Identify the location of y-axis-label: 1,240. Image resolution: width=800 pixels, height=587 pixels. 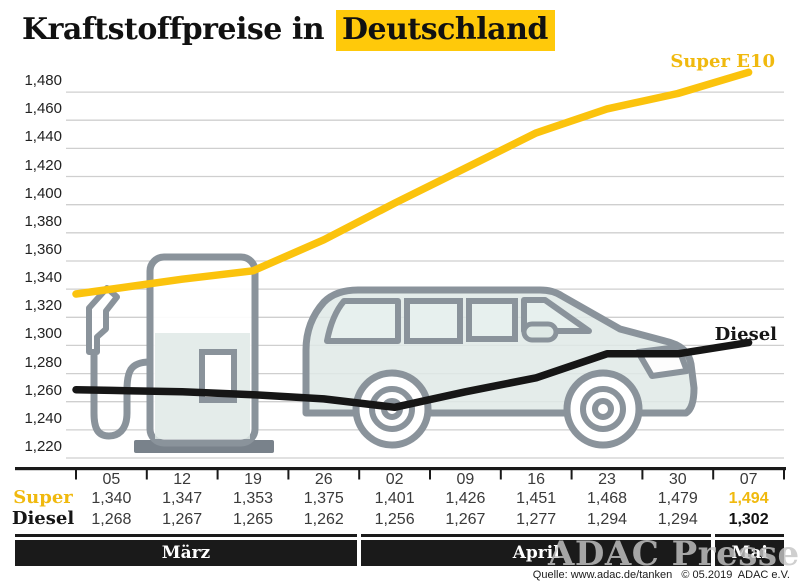
(43, 418).